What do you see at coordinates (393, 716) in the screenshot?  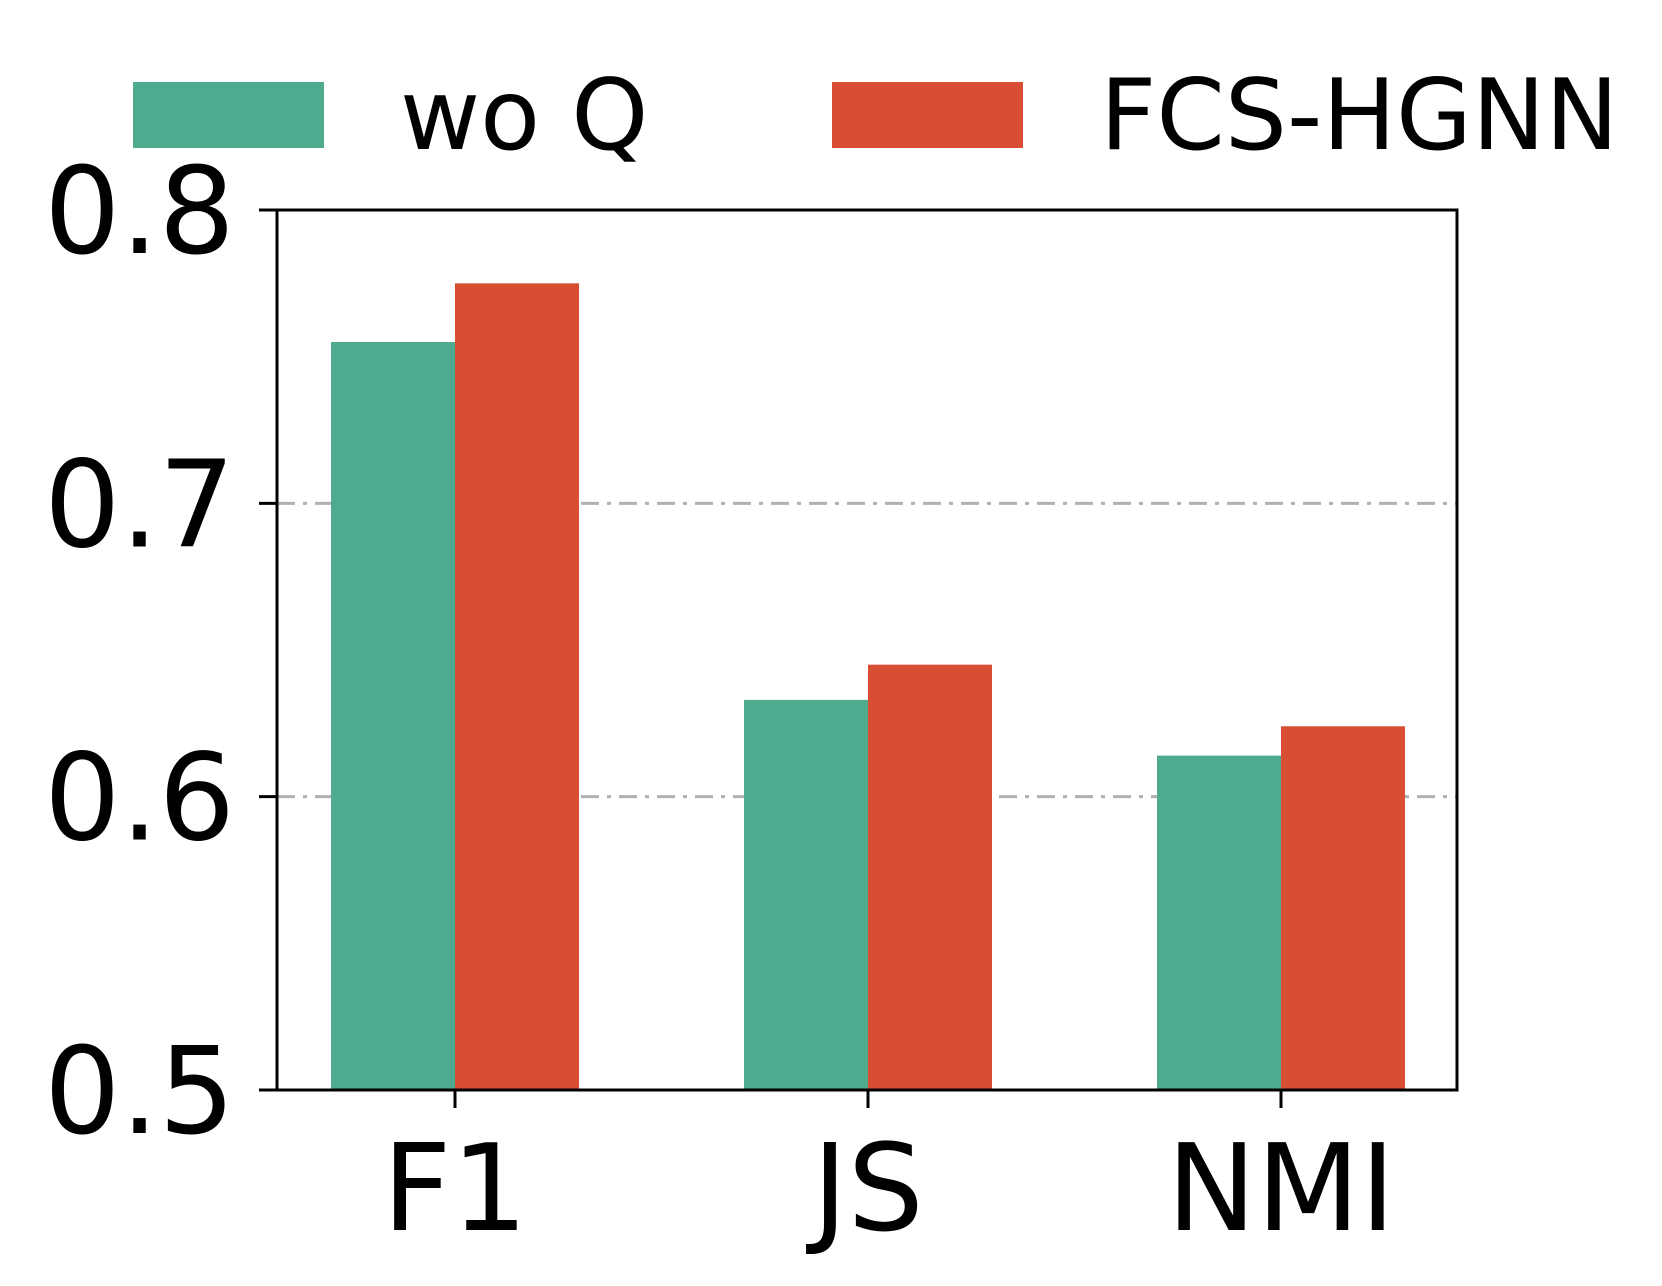 I see `bar-wo-q-f1` at bounding box center [393, 716].